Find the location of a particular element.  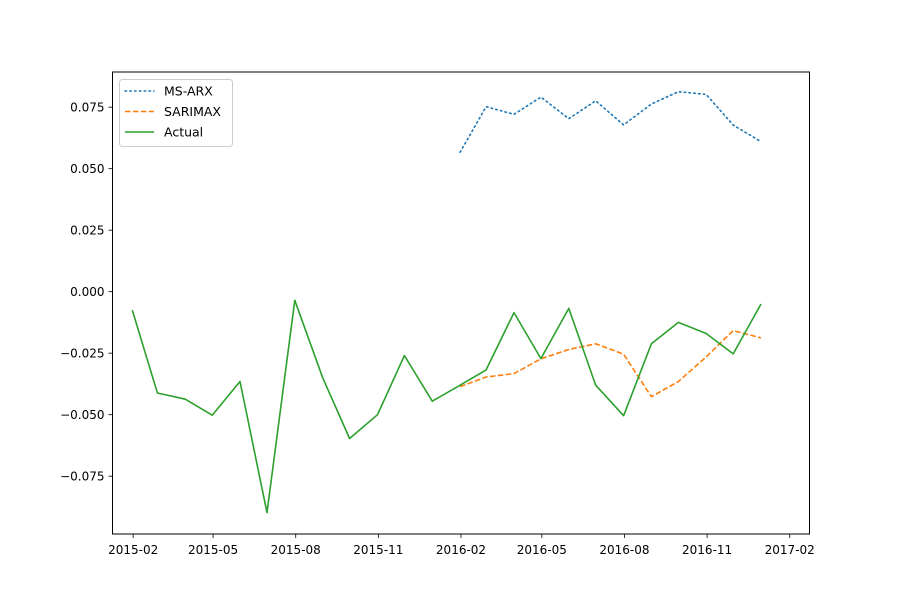

x-tick-label: 2015-05 is located at coordinates (213, 550).